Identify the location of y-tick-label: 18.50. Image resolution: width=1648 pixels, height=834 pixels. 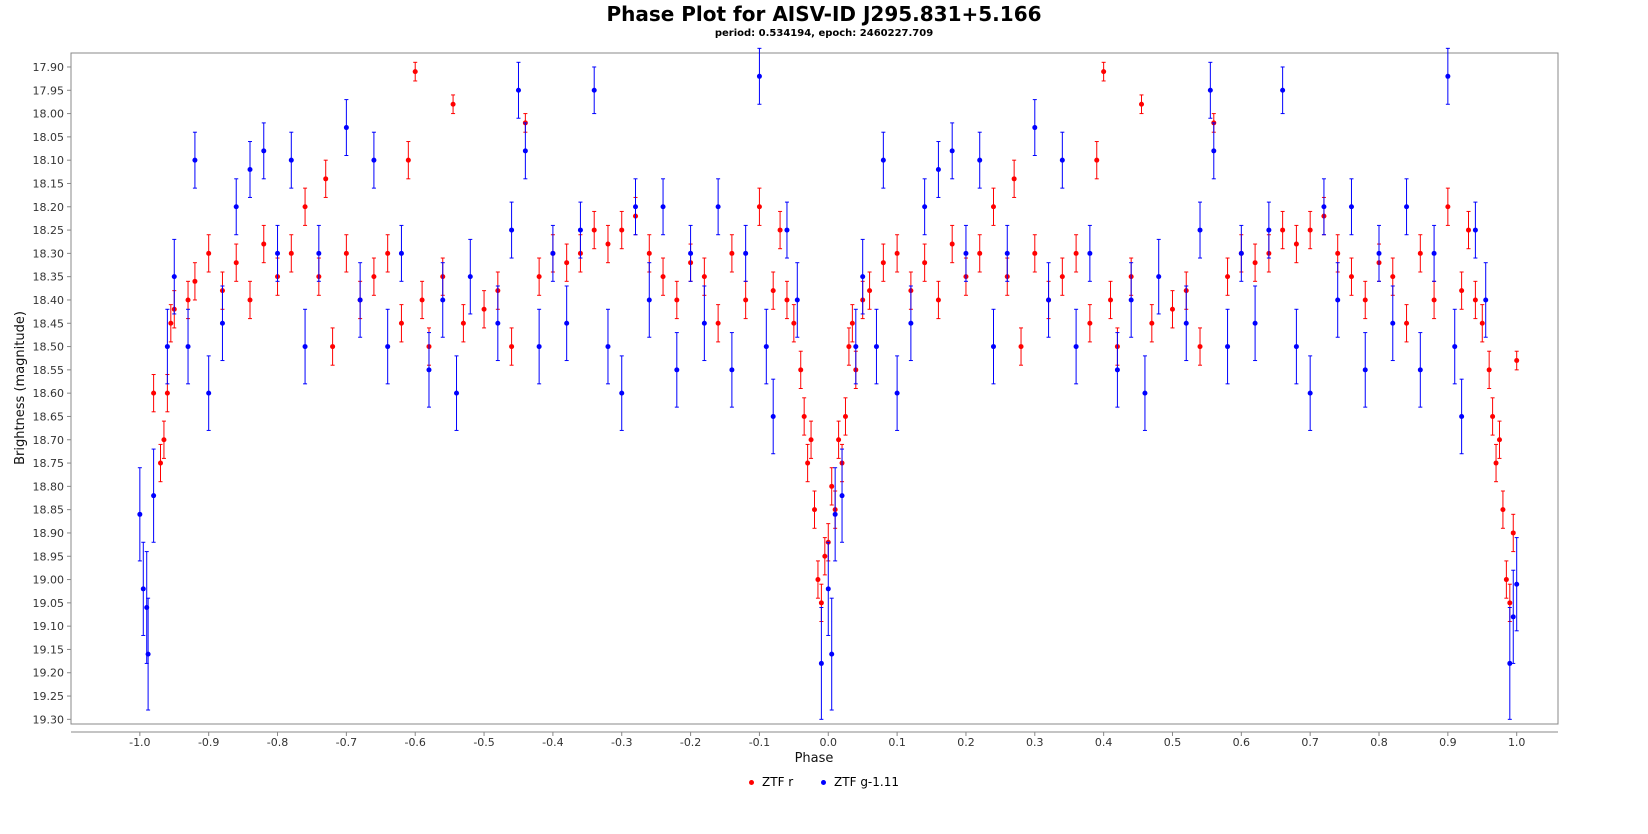
(49, 347).